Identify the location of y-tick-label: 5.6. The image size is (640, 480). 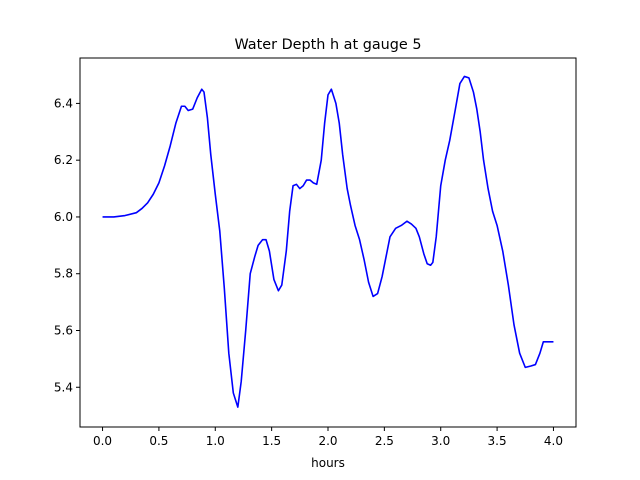
(63, 330).